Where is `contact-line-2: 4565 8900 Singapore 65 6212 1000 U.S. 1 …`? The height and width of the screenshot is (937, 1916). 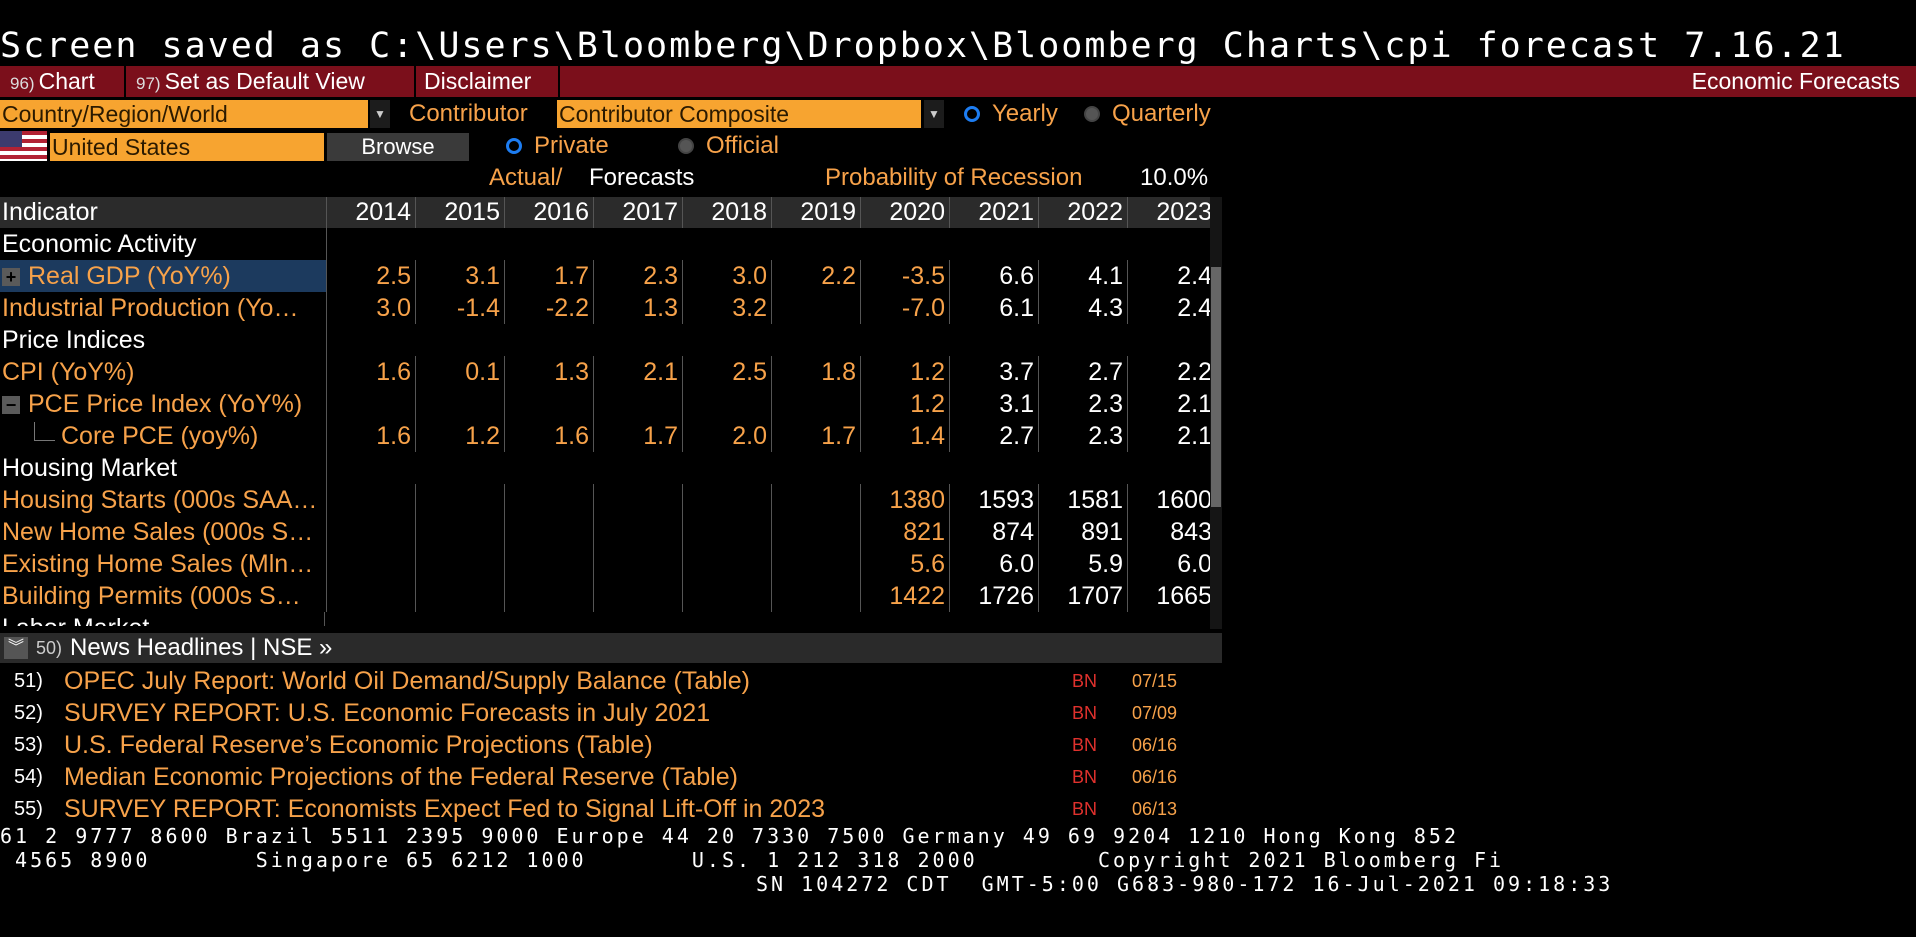
contact-line-2: 4565 8900 Singapore 65 6212 1000 U.S. 1 … is located at coordinates (752, 860).